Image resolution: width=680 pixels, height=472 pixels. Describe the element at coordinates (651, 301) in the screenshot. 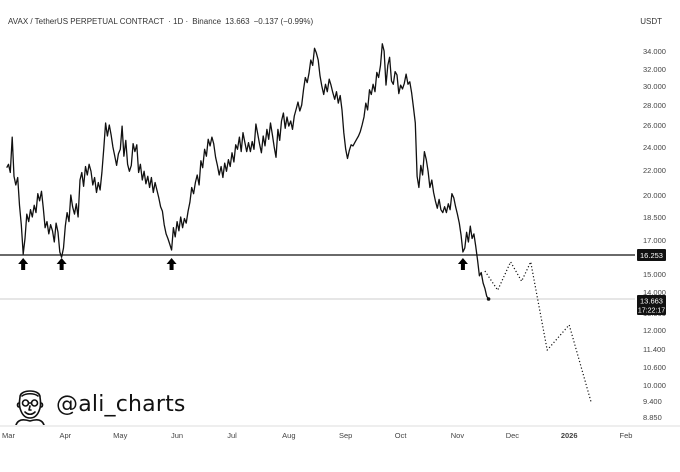

I see `last-price-tag-text: 13.663` at that location.